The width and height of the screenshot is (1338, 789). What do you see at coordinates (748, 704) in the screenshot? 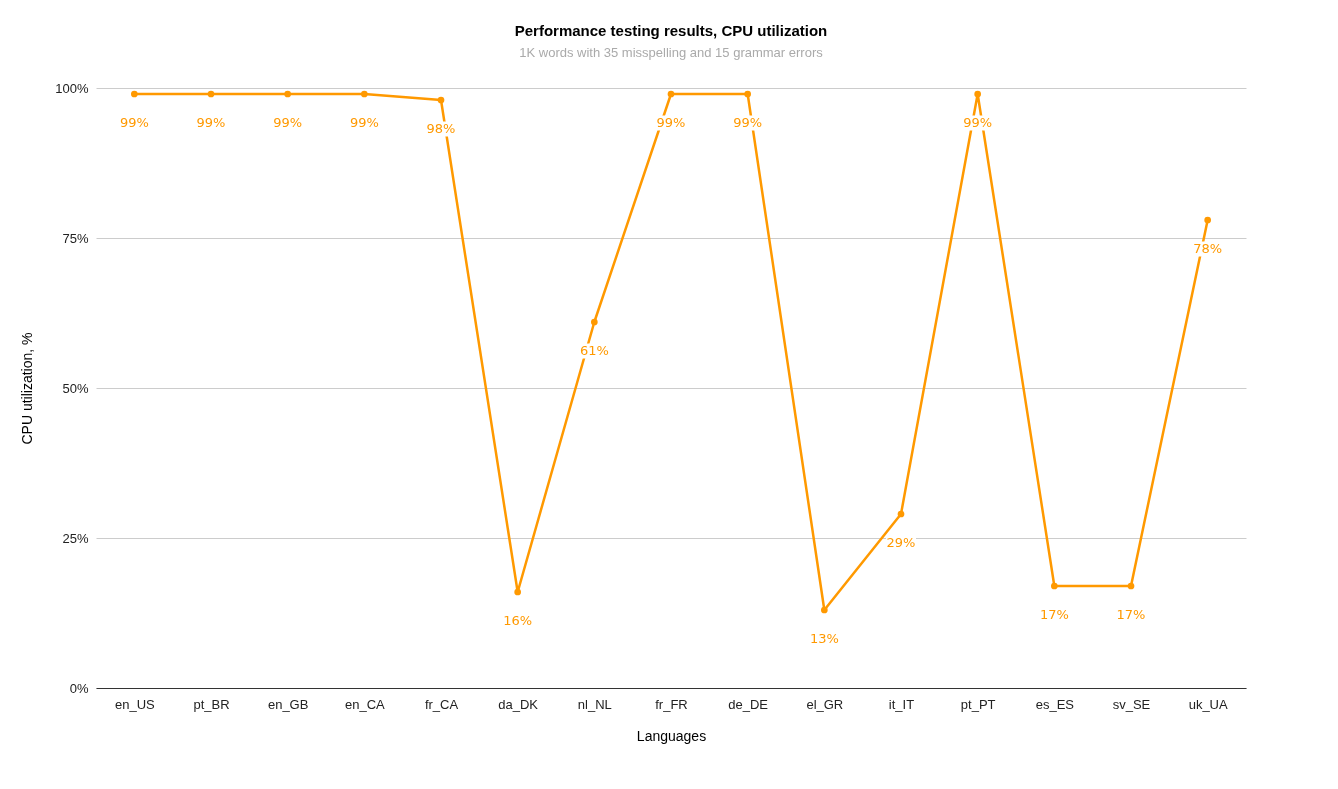
I see `x-tick-label: de_DE` at bounding box center [748, 704].